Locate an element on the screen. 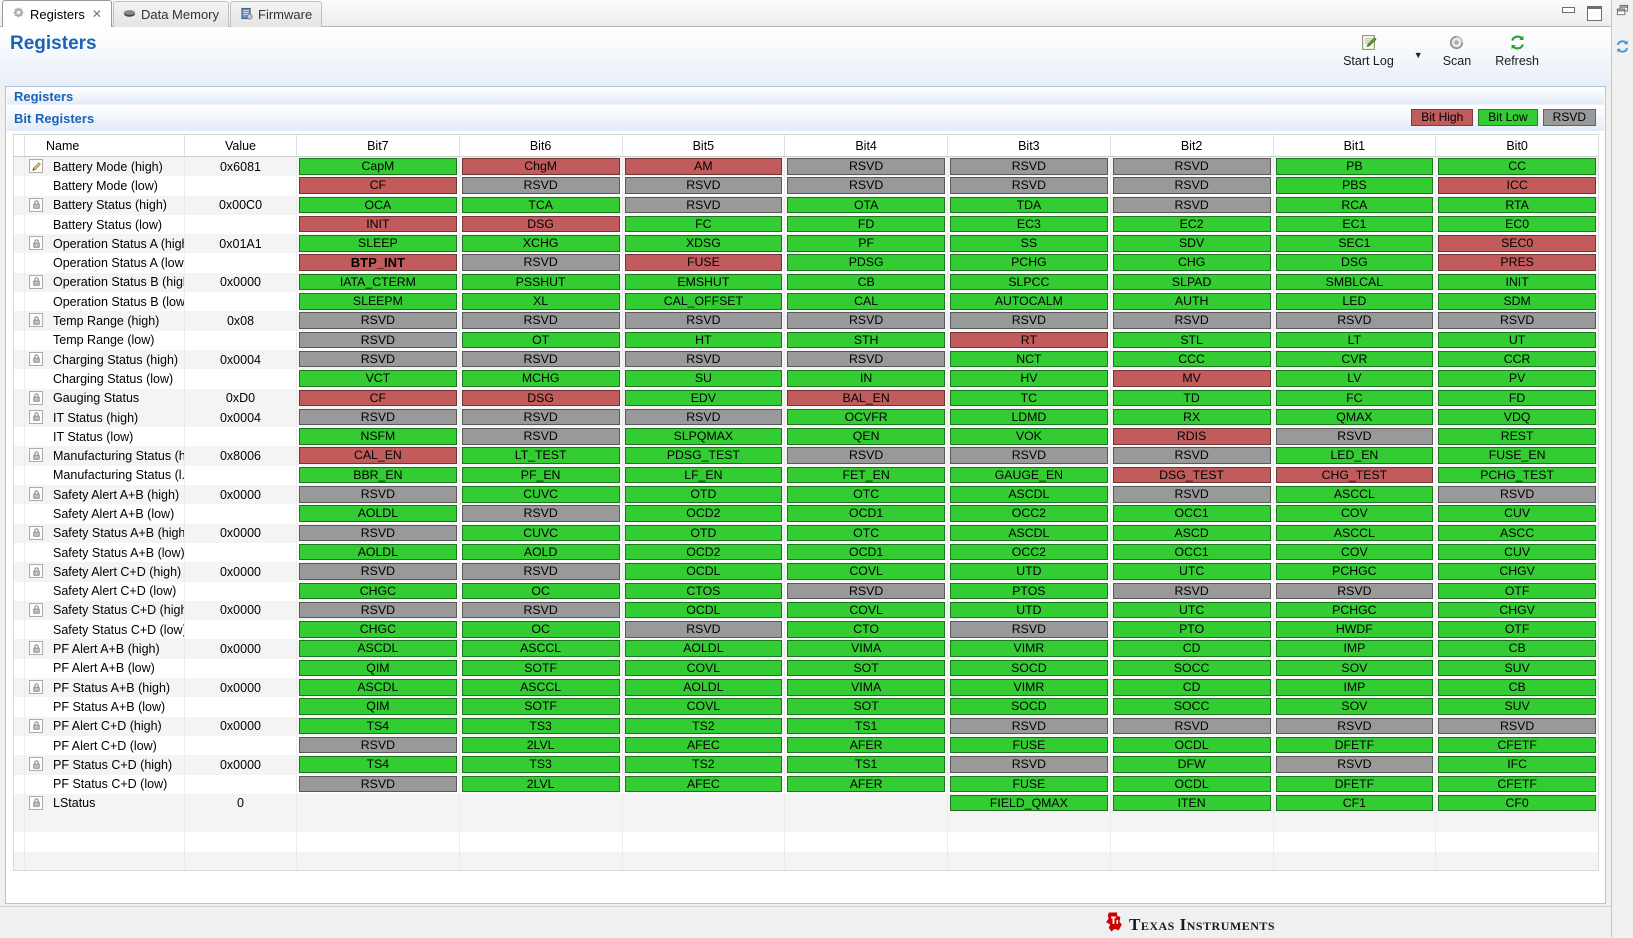 This screenshot has height=938, width=1633. bit-column-cell: OCDL is located at coordinates (703, 572).